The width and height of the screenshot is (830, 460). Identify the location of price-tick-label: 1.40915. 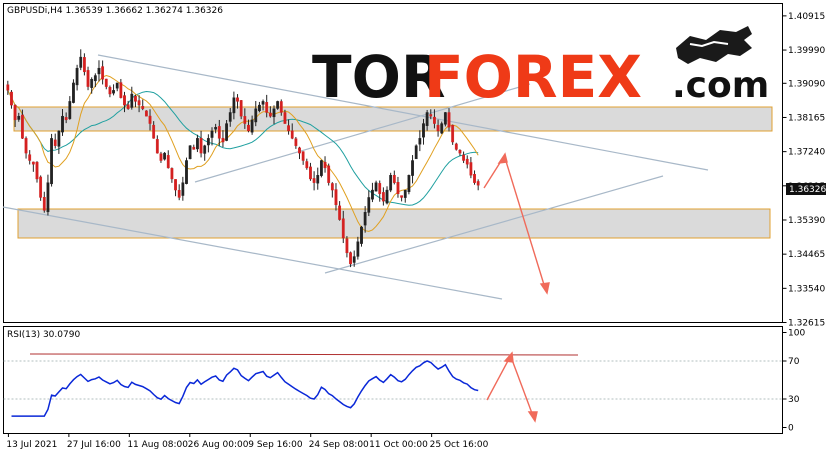
(806, 17).